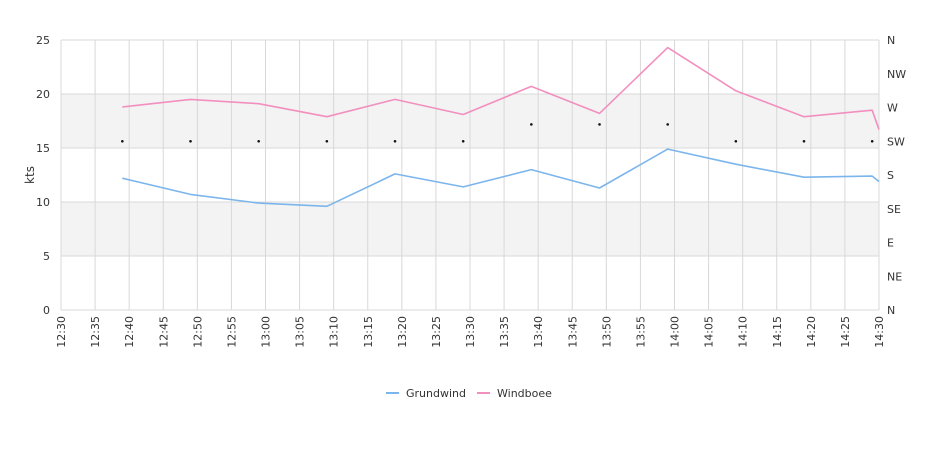 The height and width of the screenshot is (450, 940). Describe the element at coordinates (368, 332) in the screenshot. I see `x-tick-label: 13:15` at that location.